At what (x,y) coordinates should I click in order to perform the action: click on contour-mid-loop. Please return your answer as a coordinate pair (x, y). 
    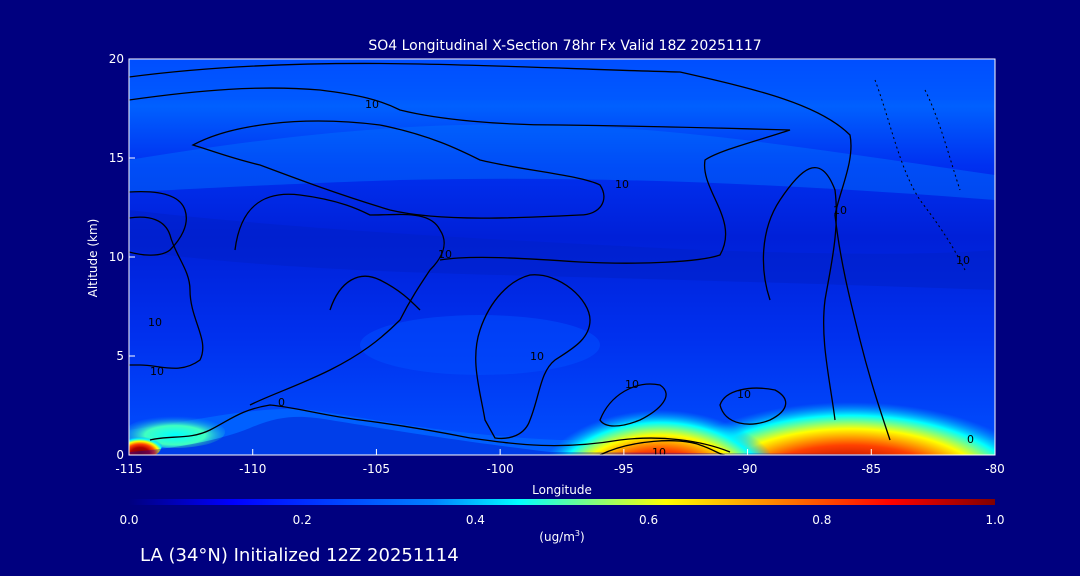
    Looking at the image, I should click on (375, 293).